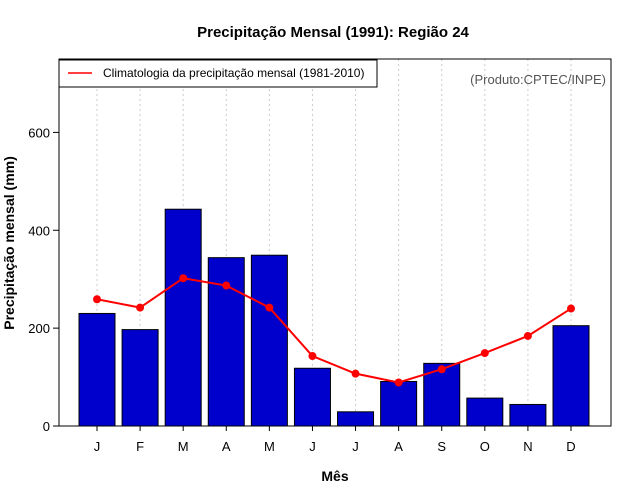 The width and height of the screenshot is (640, 500). Describe the element at coordinates (485, 446) in the screenshot. I see `x-tick-label: O` at that location.